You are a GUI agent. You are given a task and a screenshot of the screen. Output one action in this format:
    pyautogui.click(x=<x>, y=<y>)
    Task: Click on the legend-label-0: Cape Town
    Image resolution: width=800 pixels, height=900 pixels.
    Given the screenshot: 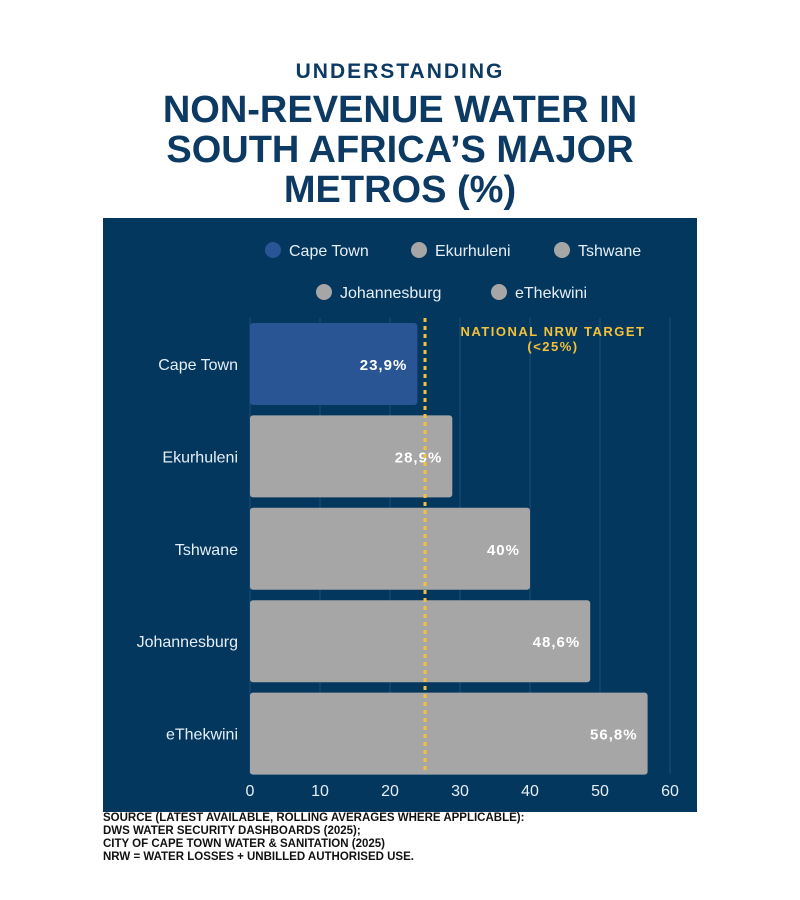 What is the action you would take?
    pyautogui.click(x=329, y=251)
    